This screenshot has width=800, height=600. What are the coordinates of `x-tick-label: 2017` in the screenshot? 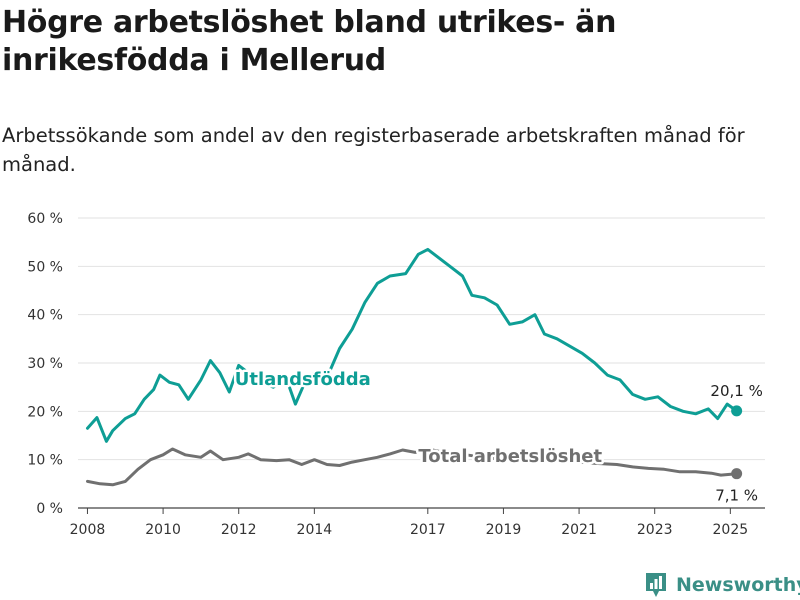 It's located at (428, 530).